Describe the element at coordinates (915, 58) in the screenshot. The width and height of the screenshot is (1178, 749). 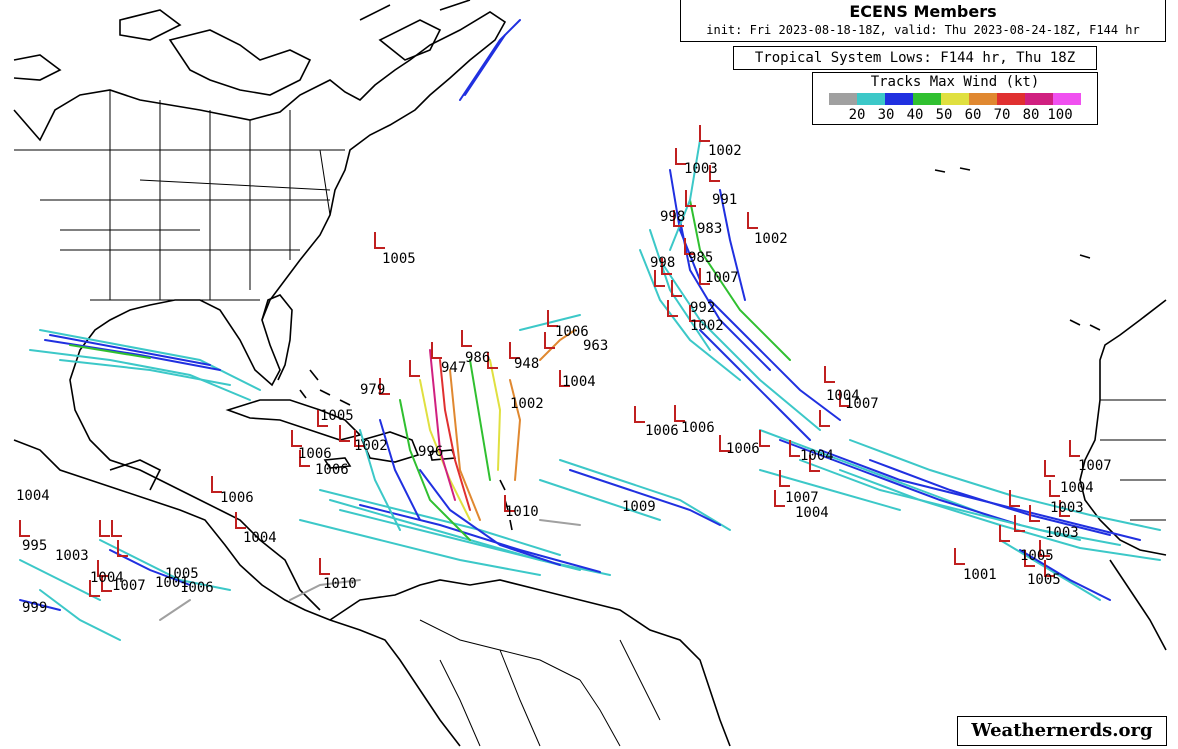
I see `system-label: Tropical System Lows: F144 hr, Thu 18Z` at that location.